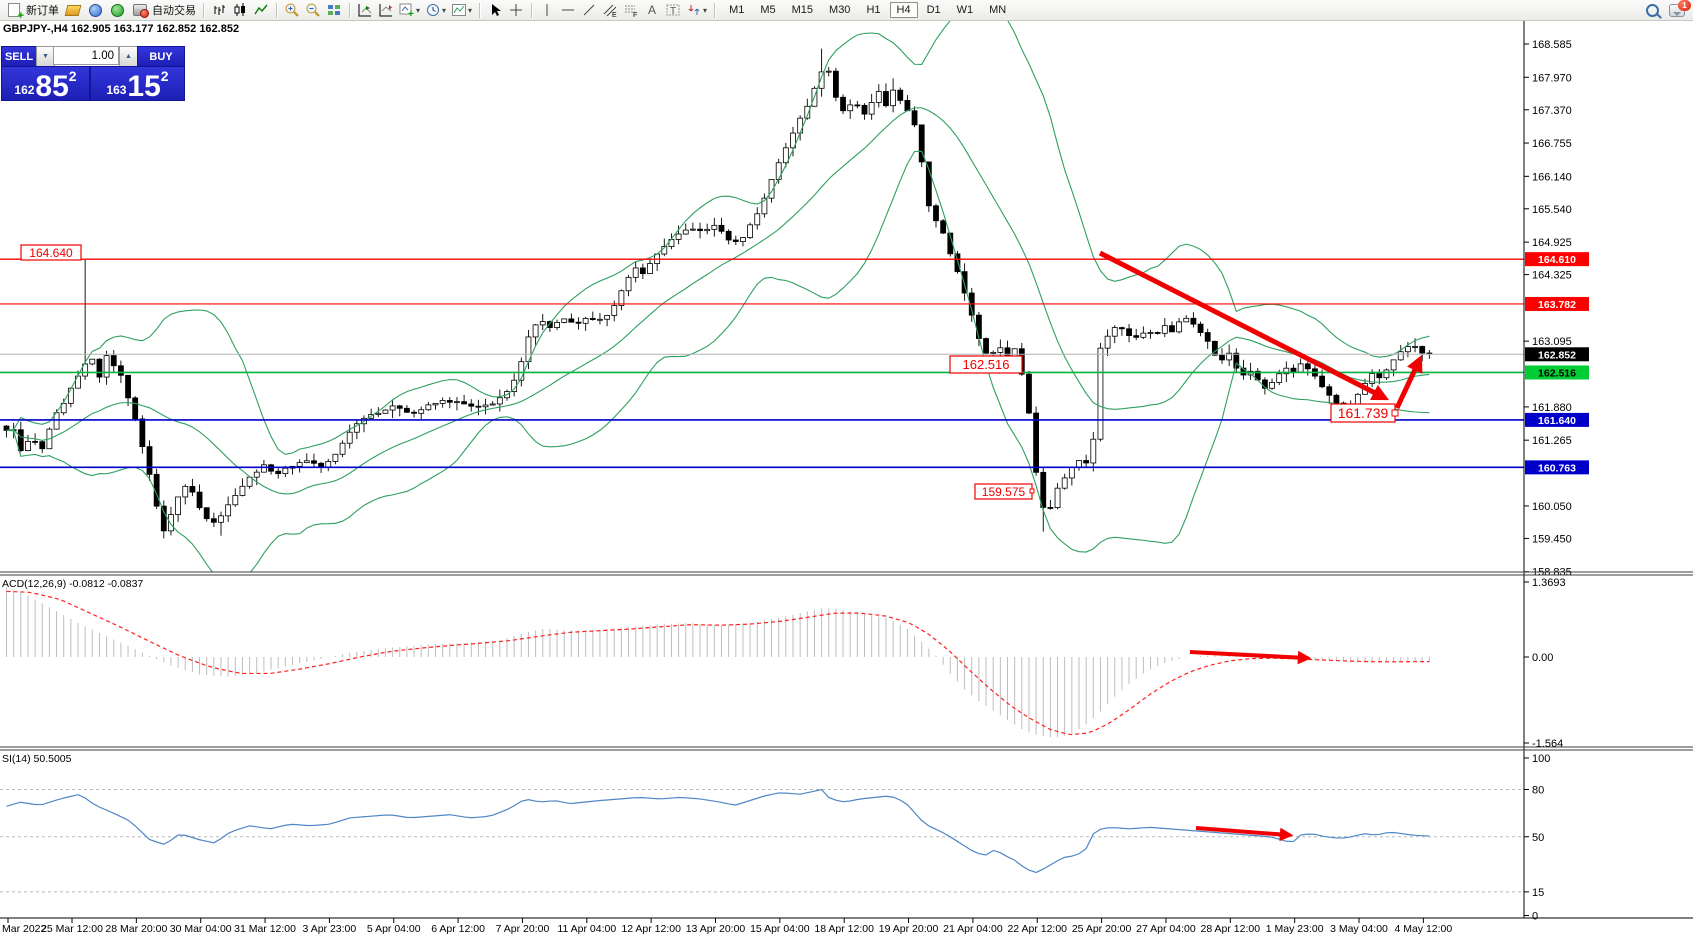 The height and width of the screenshot is (941, 1693). Describe the element at coordinates (409, 10) in the screenshot. I see `indicators-button: + ▾` at that location.